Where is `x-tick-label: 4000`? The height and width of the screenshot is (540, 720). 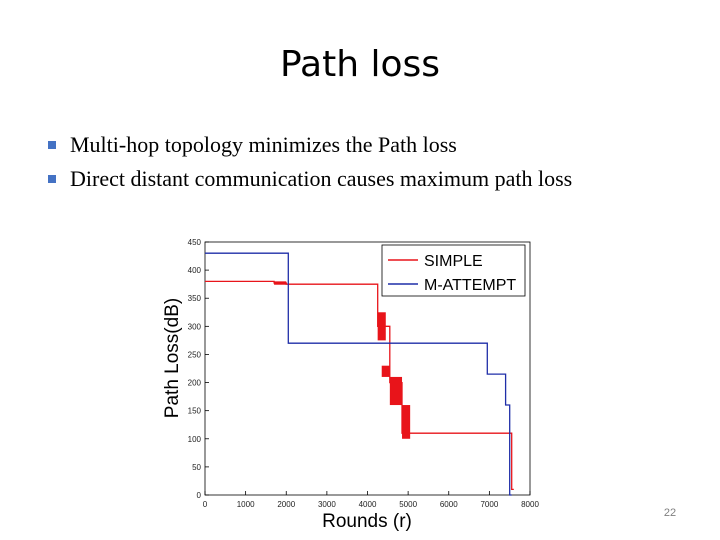
x-tick-label: 4000 is located at coordinates (368, 504).